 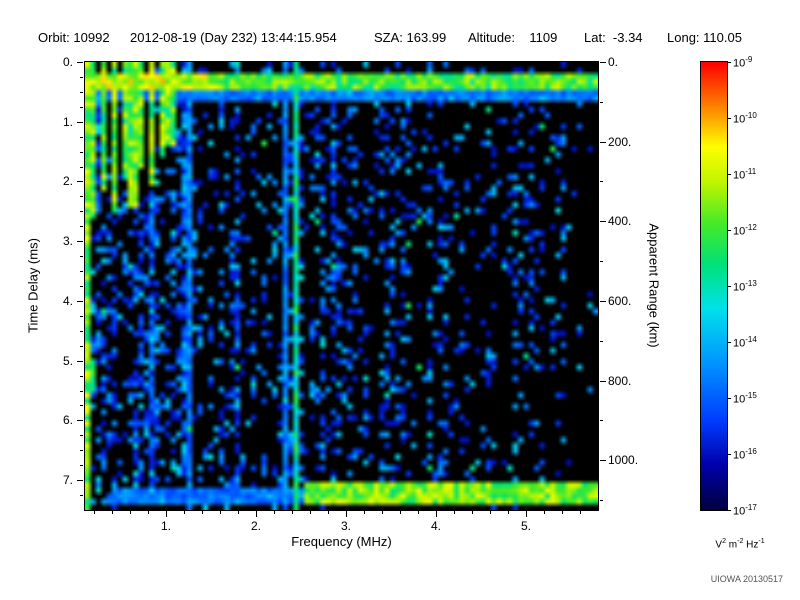 What do you see at coordinates (620, 141) in the screenshot?
I see `y2-tick-label: 200.` at bounding box center [620, 141].